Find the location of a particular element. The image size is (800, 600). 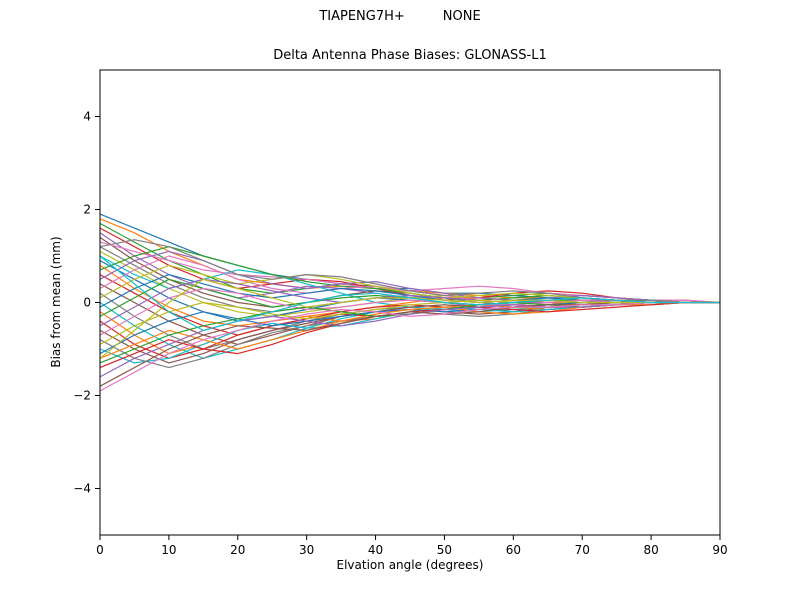

figure-suptitle: TIAPENG7H+ NONE is located at coordinates (400, 16).